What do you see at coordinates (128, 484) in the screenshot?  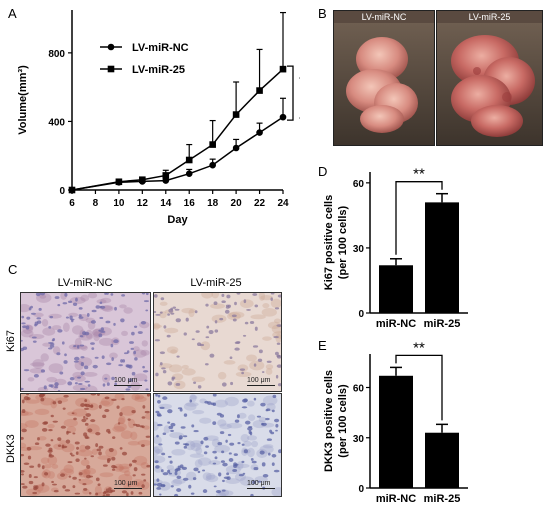 I see `scale-bar-3: 100 μm` at bounding box center [128, 484].